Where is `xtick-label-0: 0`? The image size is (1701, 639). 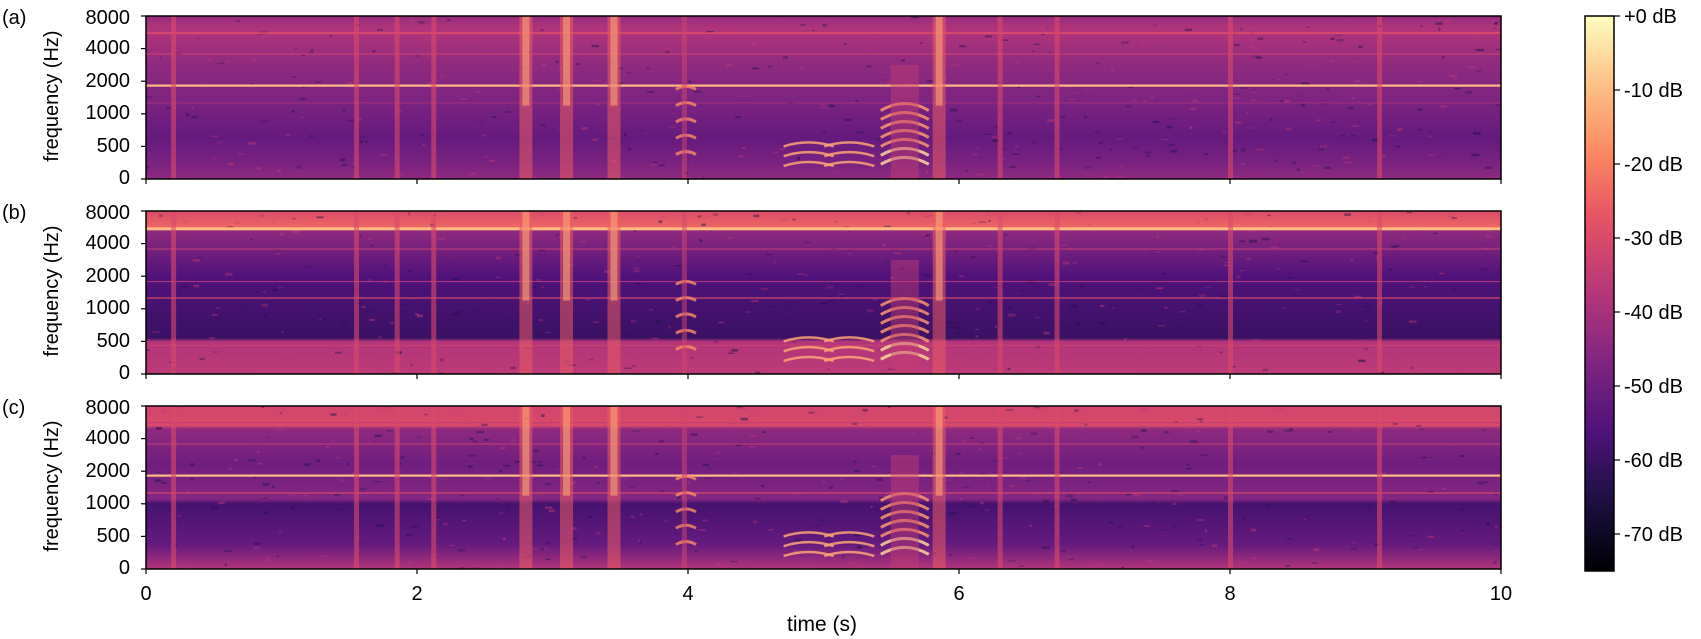
xtick-label-0: 0 is located at coordinates (145, 594).